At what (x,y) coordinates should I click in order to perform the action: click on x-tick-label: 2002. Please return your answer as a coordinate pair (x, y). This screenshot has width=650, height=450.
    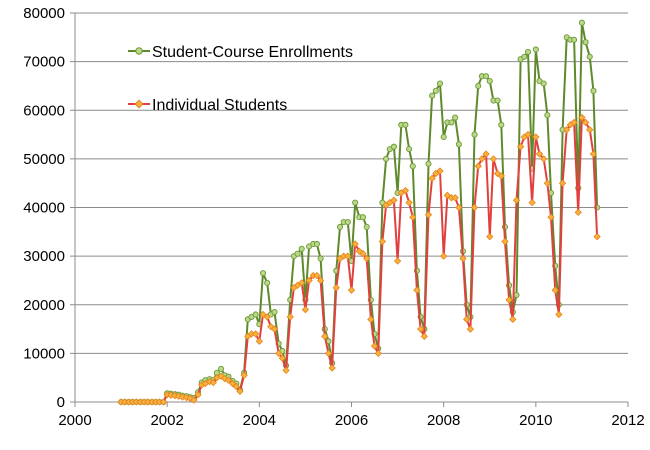
    Looking at the image, I should click on (166, 420).